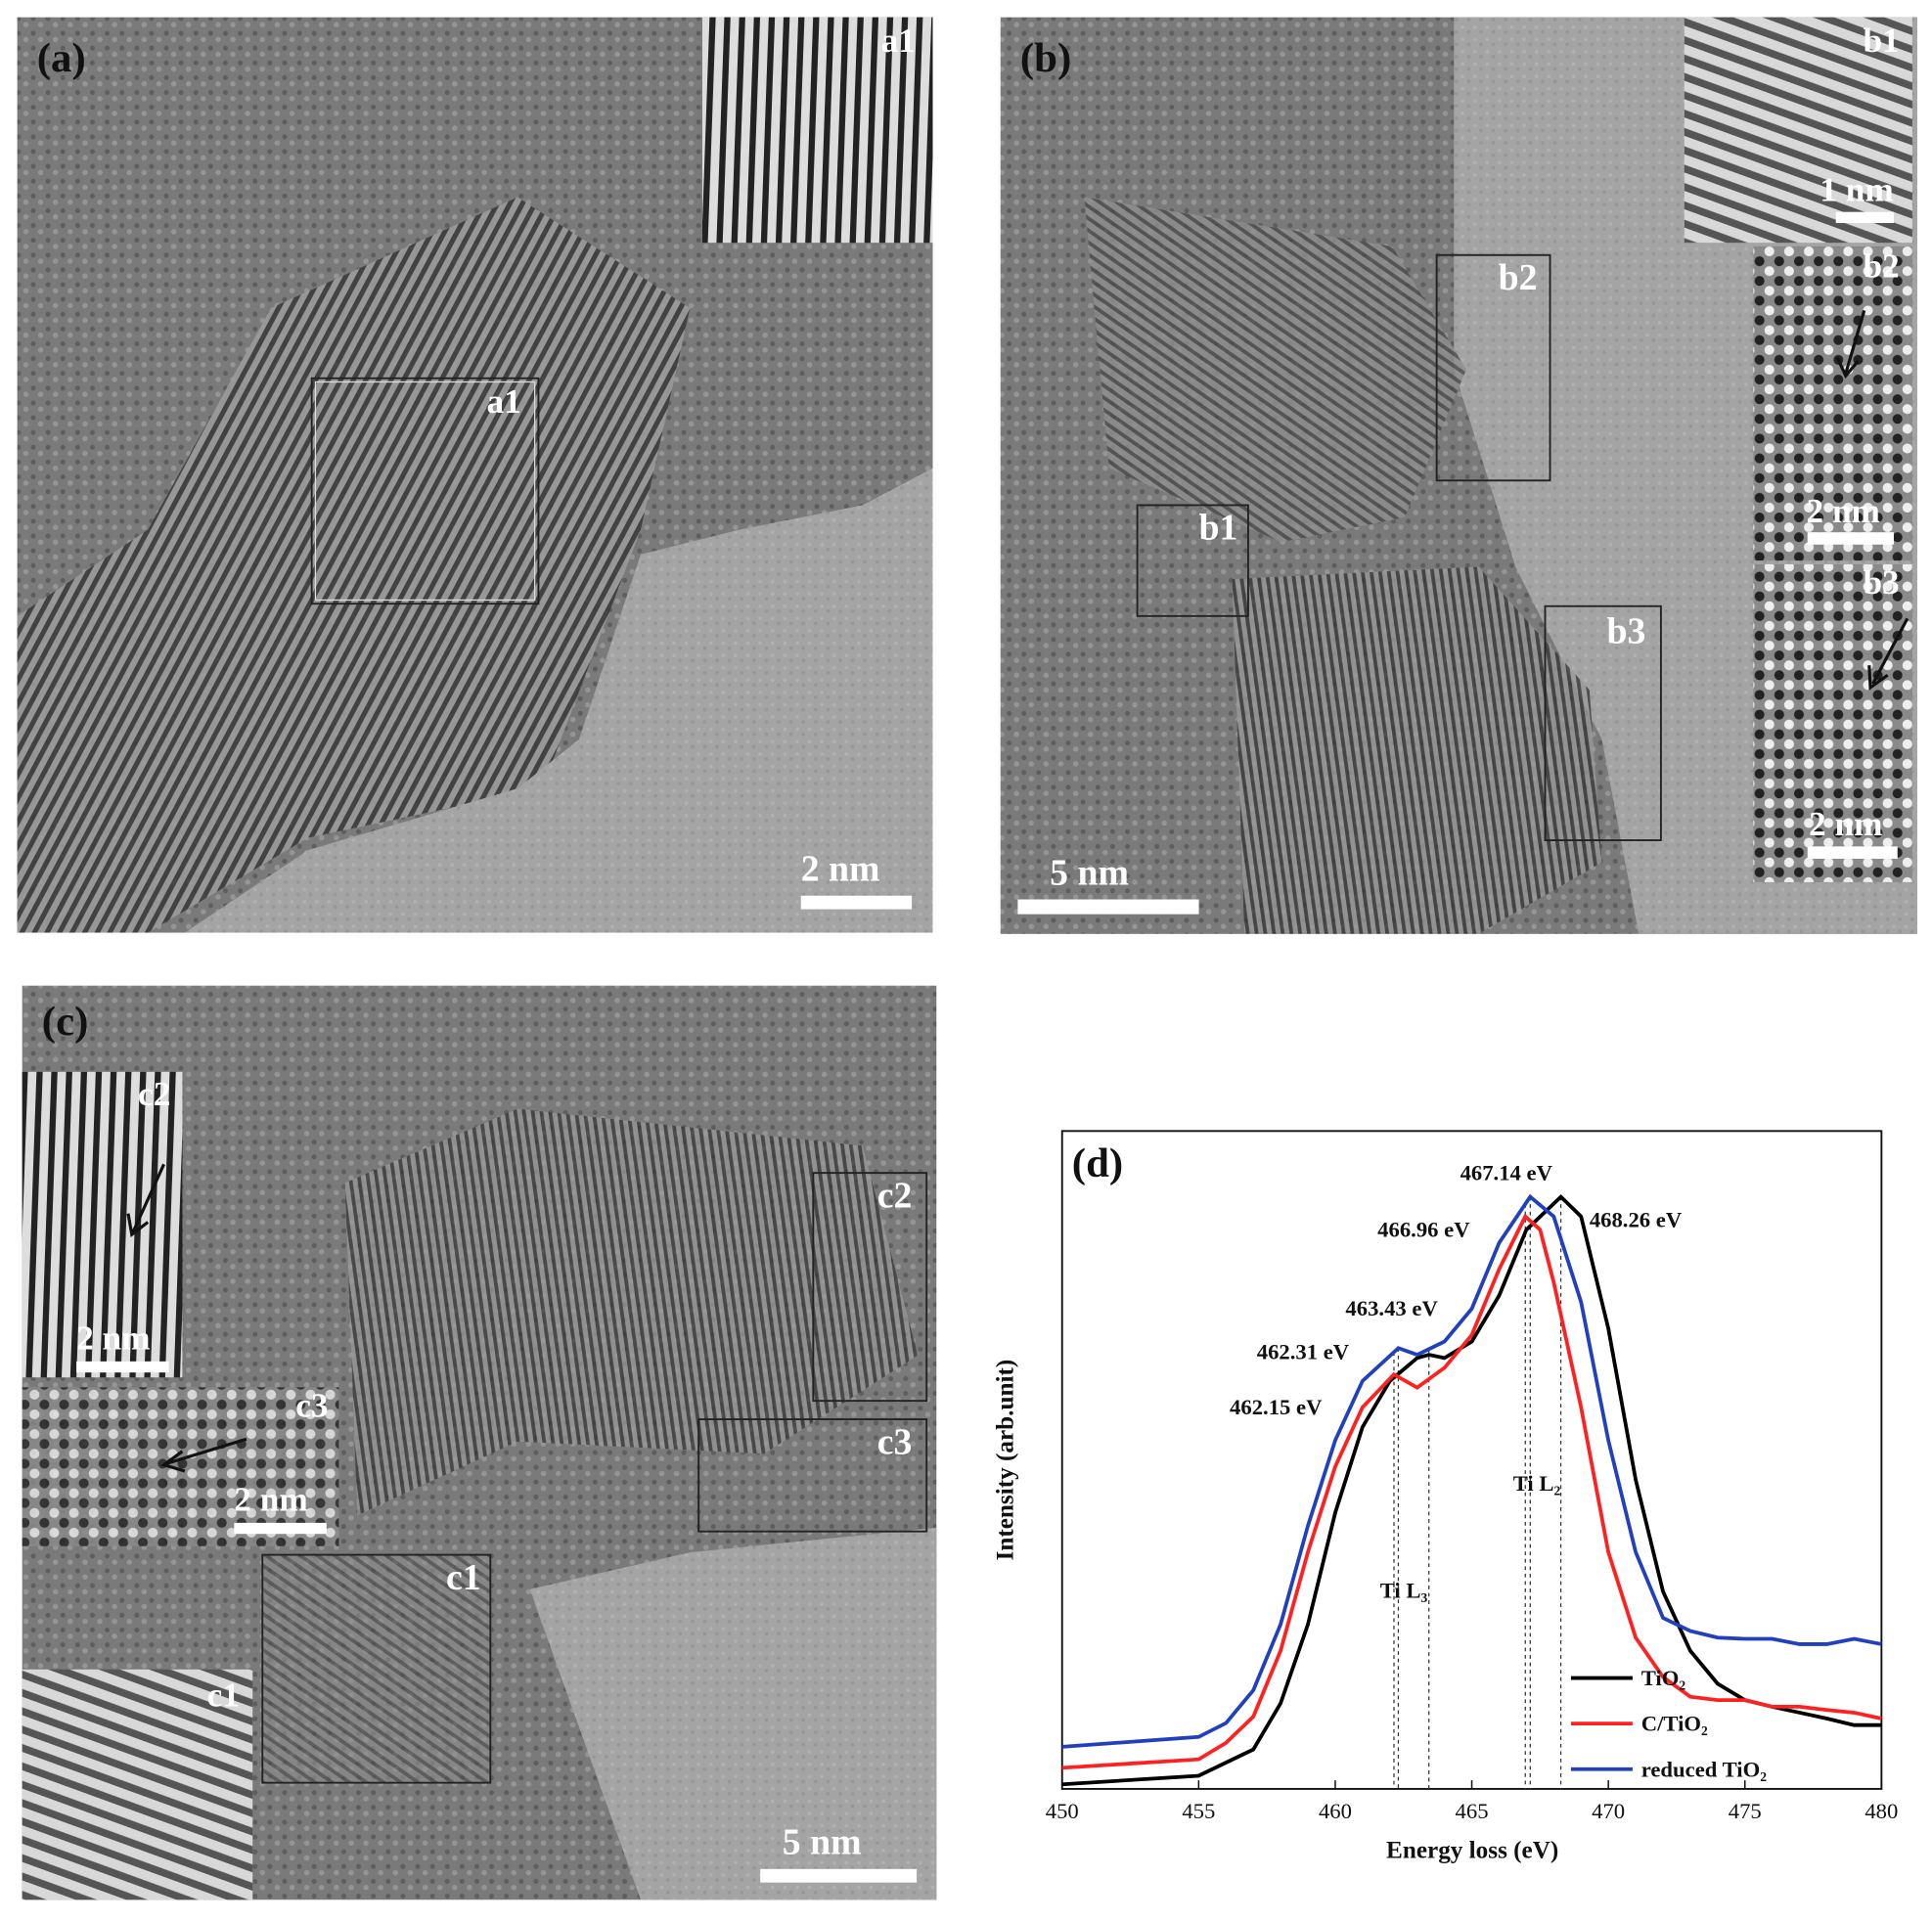 The height and width of the screenshot is (1922, 1932). I want to click on panel-label: (b), so click(1045, 58).